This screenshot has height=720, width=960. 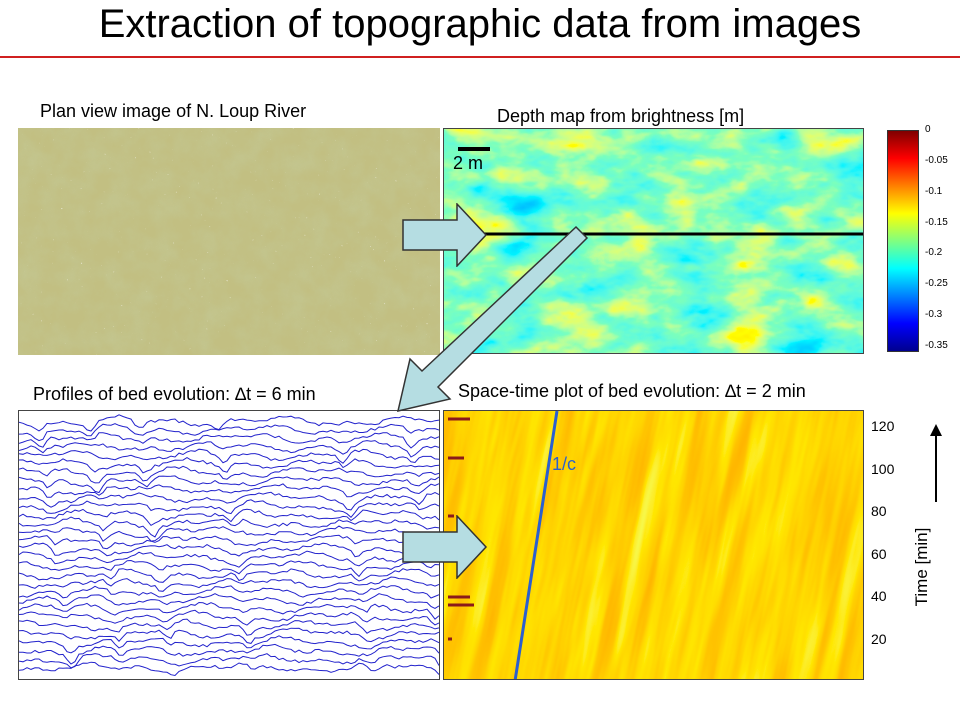 I want to click on arrow-to-space-time, so click(x=445, y=547).